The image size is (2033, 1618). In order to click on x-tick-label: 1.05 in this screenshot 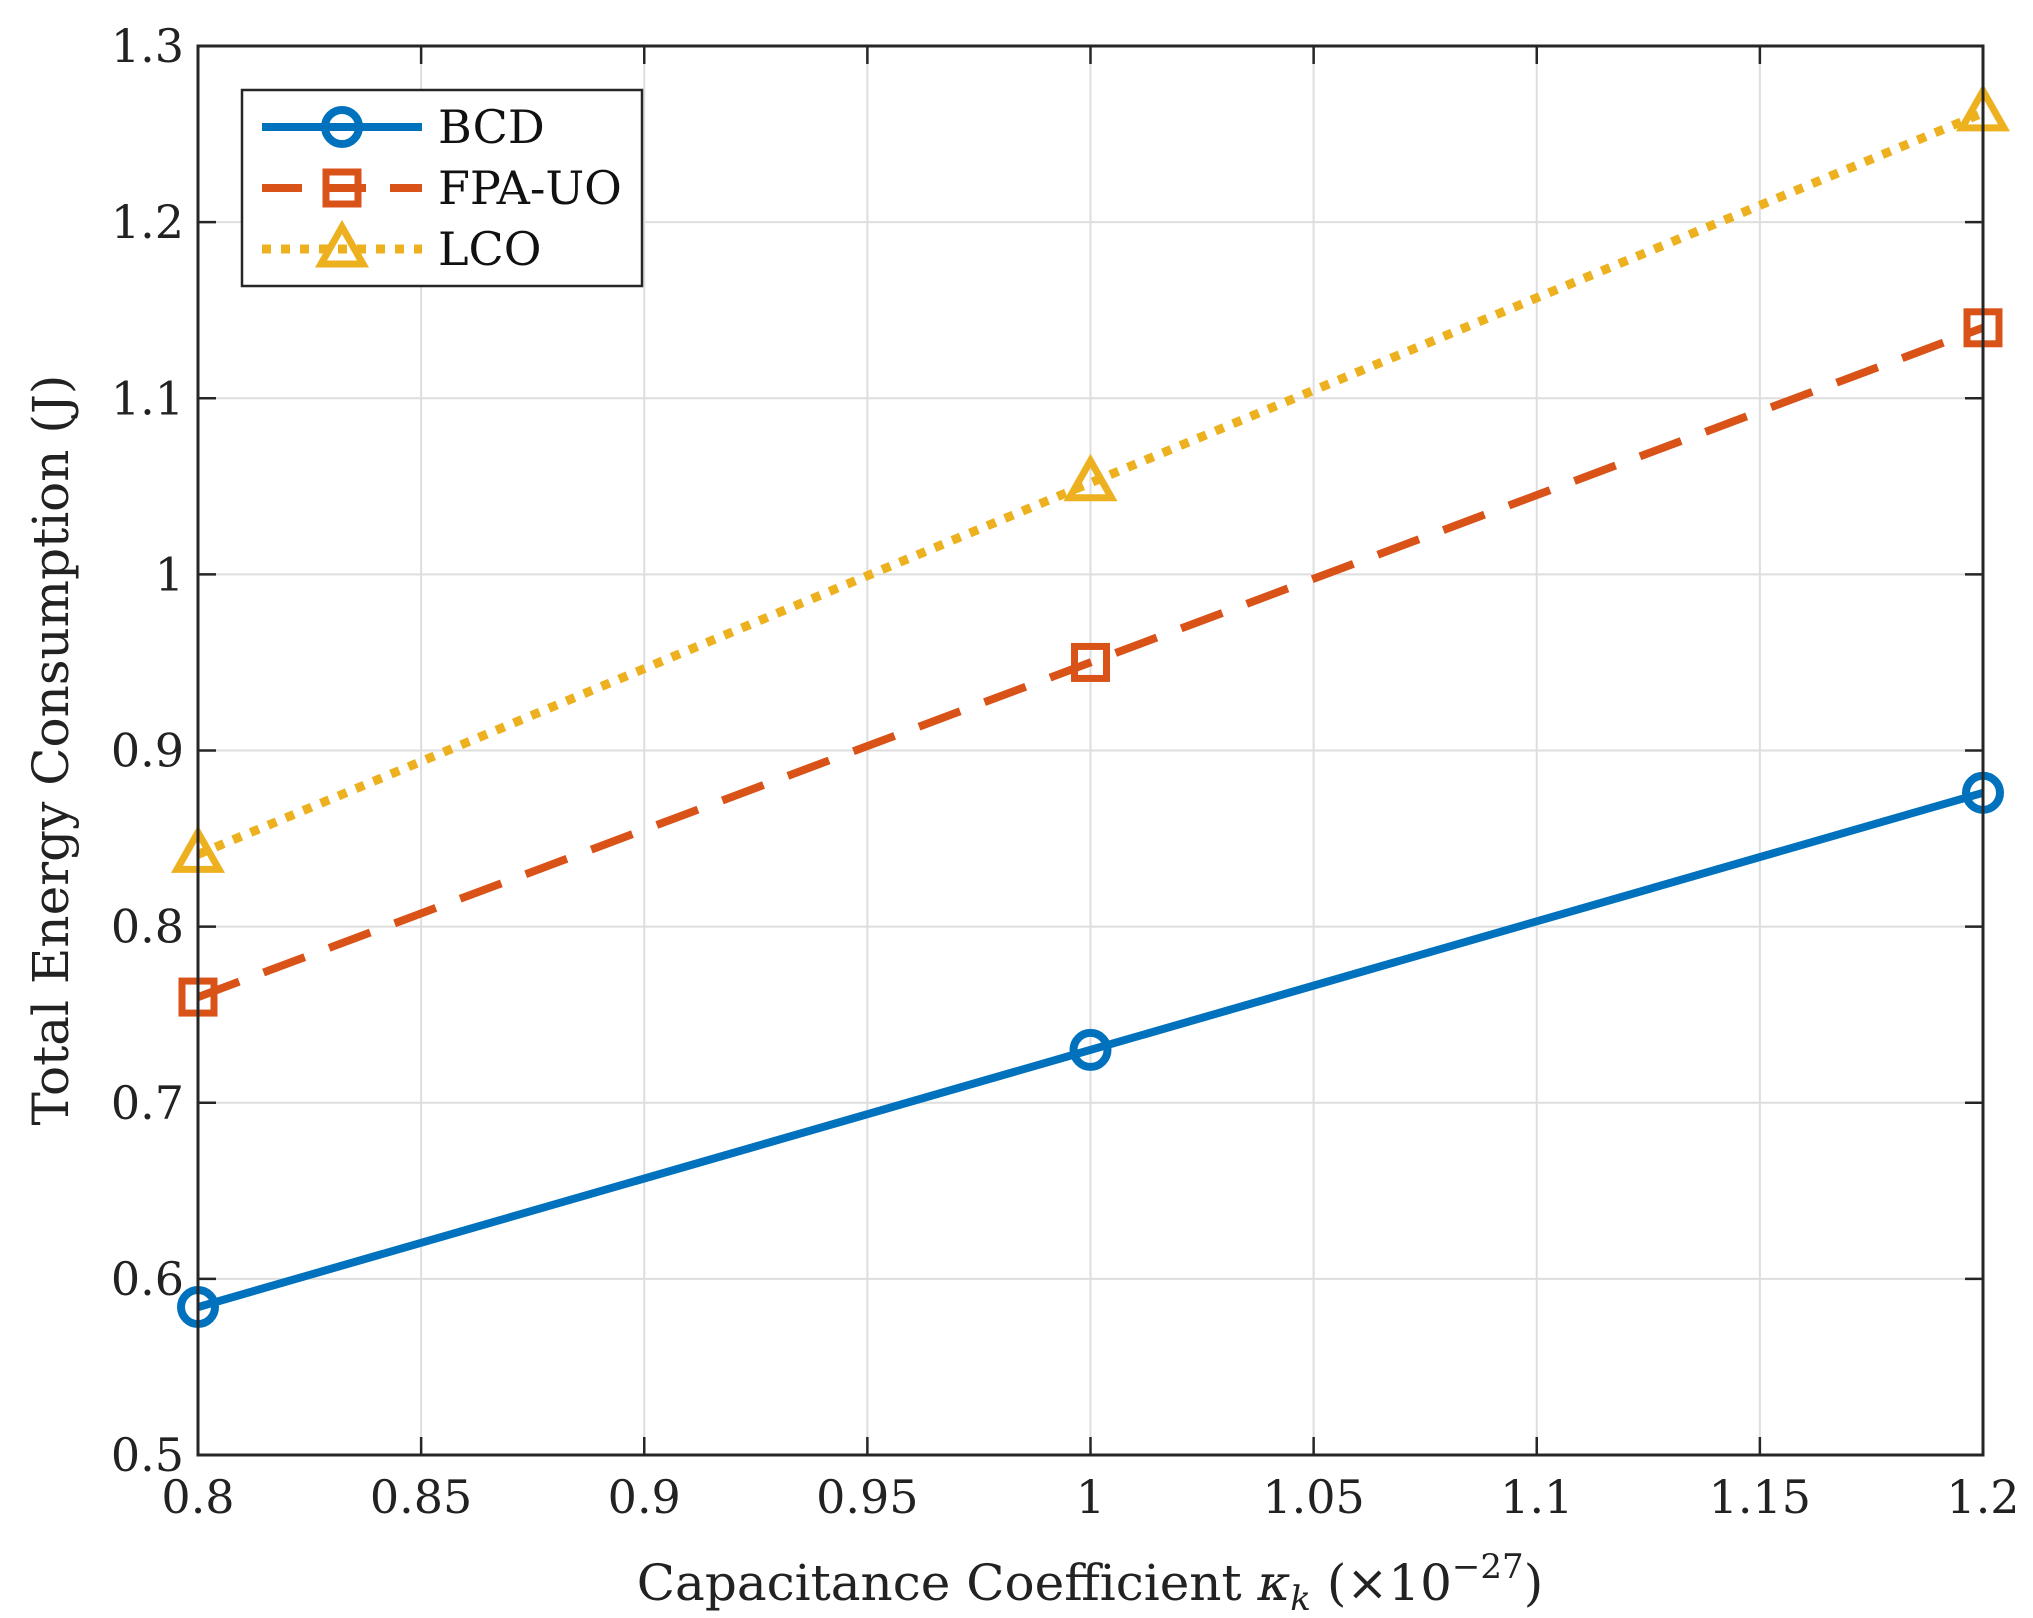, I will do `click(1313, 1497)`.